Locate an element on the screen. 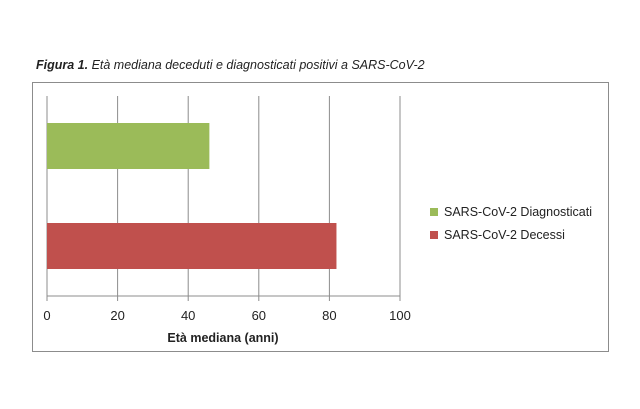 Image resolution: width=640 pixels, height=409 pixels. bar-decessi is located at coordinates (192, 246).